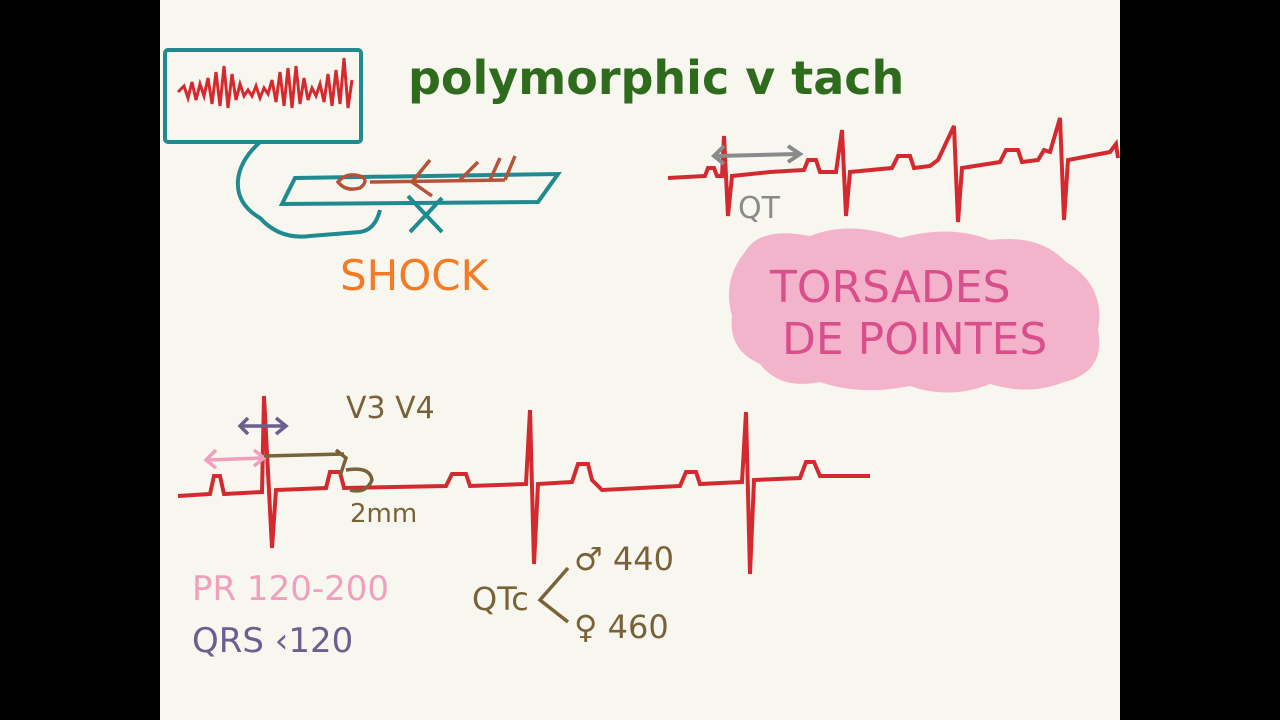 The image size is (1280, 720). I want to click on shock-label: SHOCK, so click(415, 275).